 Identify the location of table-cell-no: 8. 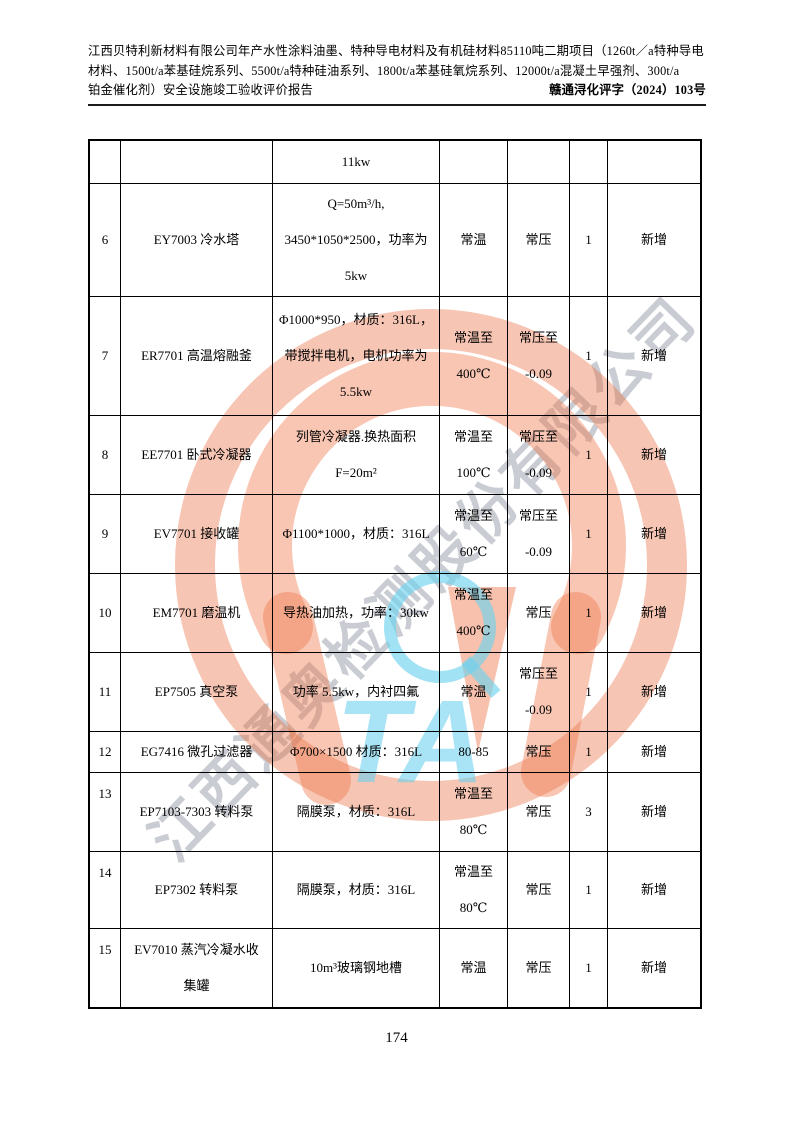
(105, 454).